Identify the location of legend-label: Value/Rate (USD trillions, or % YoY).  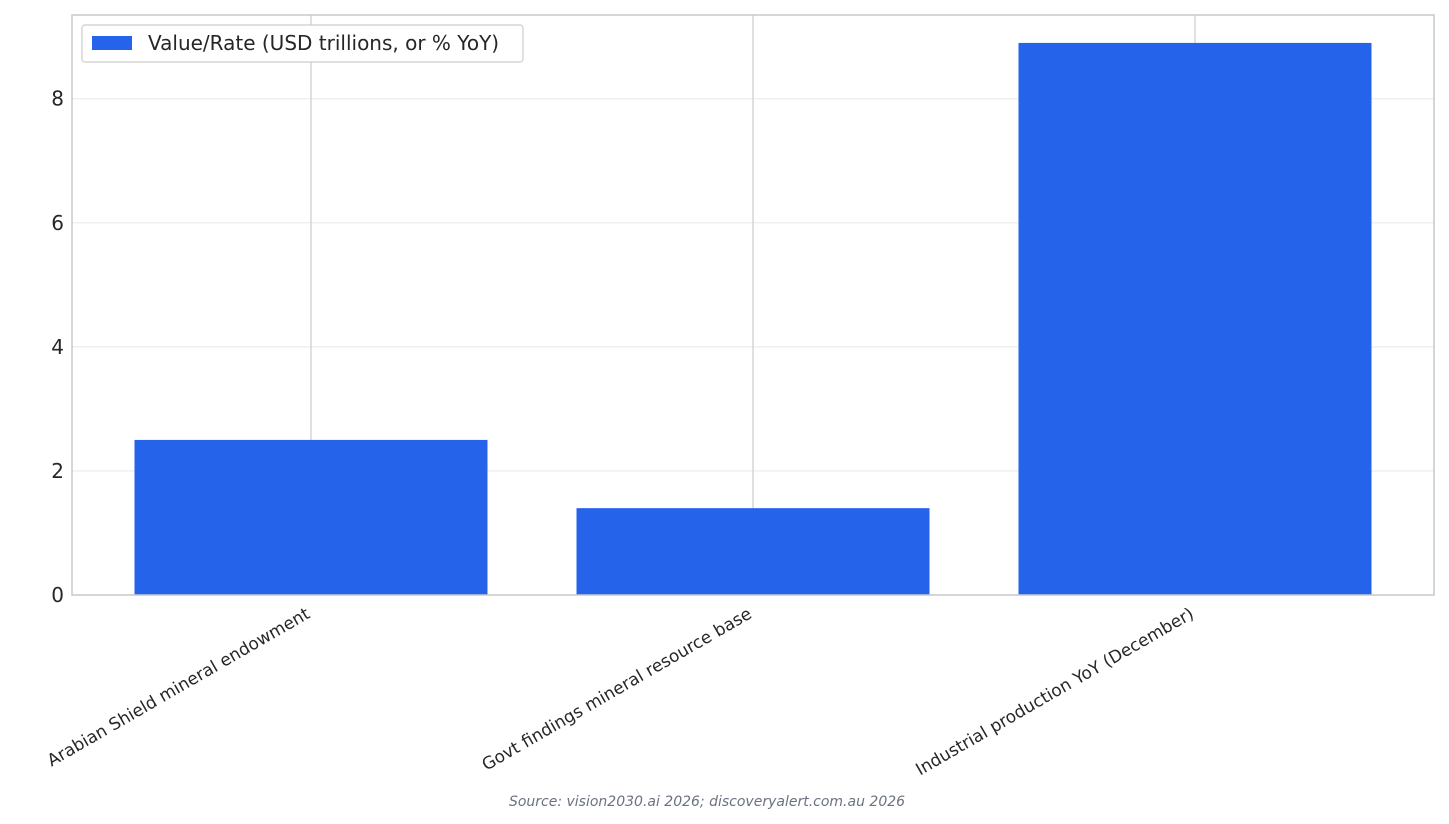
(323, 43).